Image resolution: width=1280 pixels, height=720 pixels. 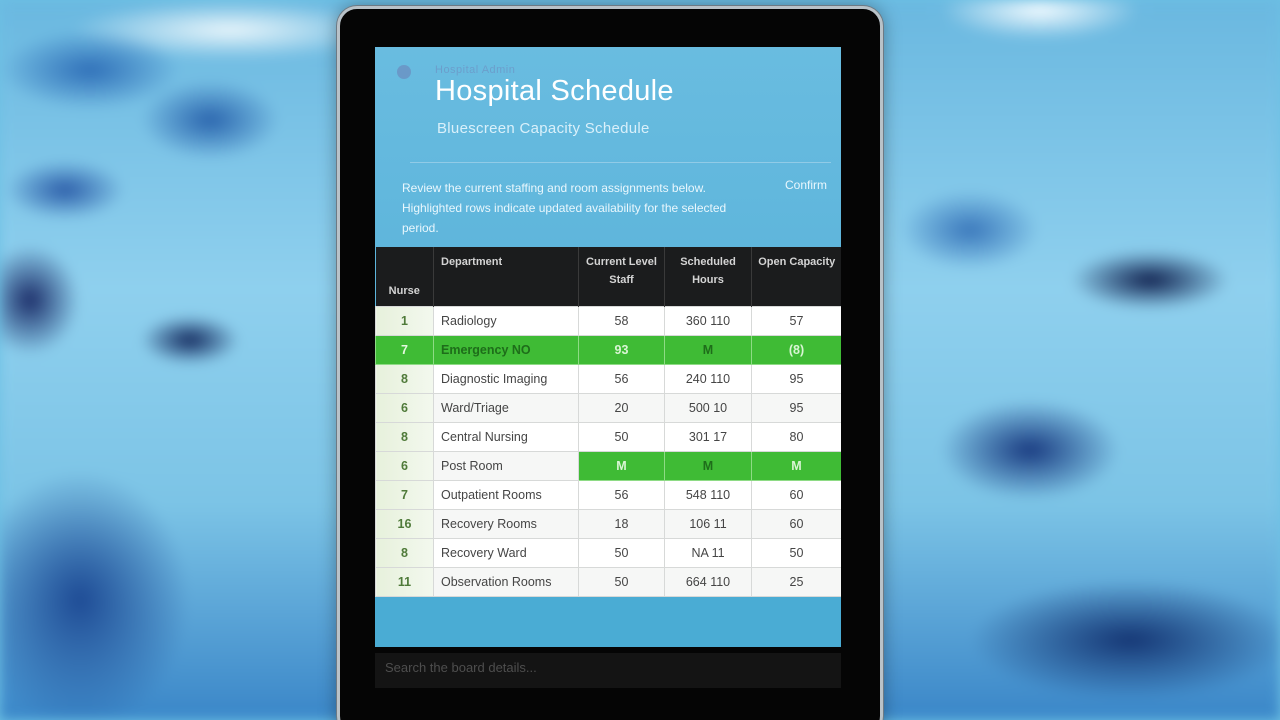 I want to click on department-cell: Post Room, so click(x=506, y=465).